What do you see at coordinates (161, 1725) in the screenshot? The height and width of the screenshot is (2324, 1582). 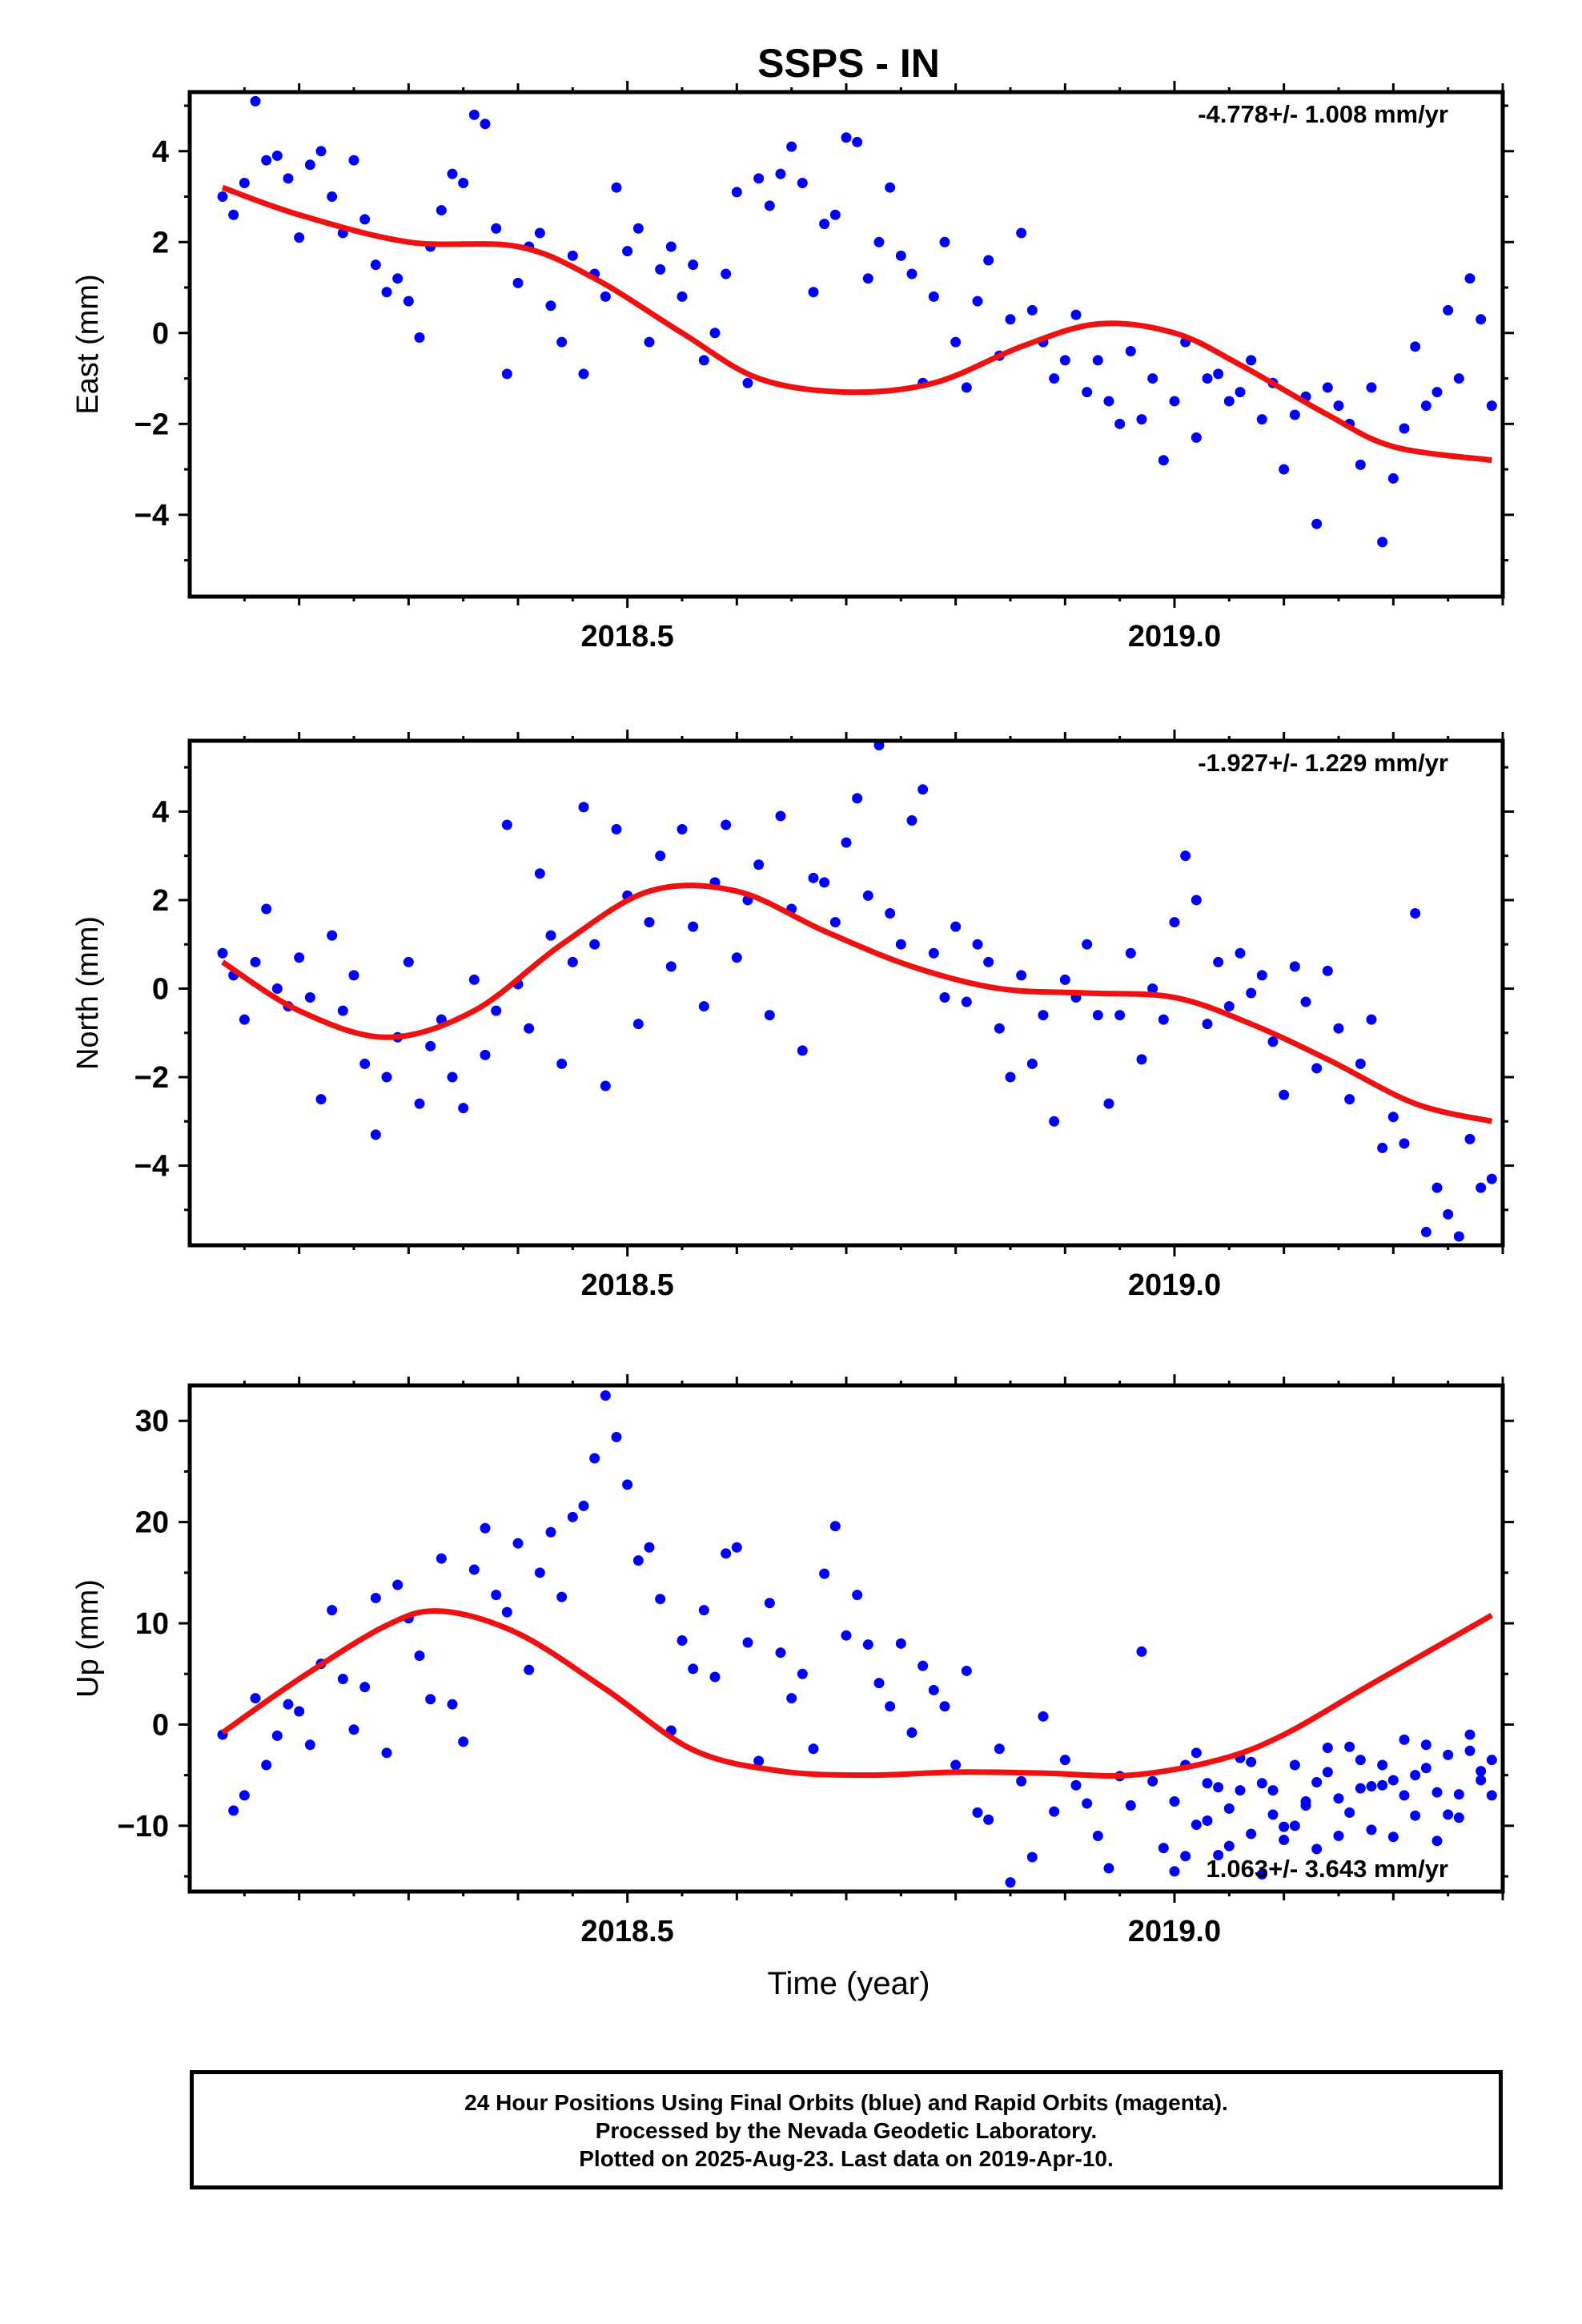 I see `y-tick-label: 0` at bounding box center [161, 1725].